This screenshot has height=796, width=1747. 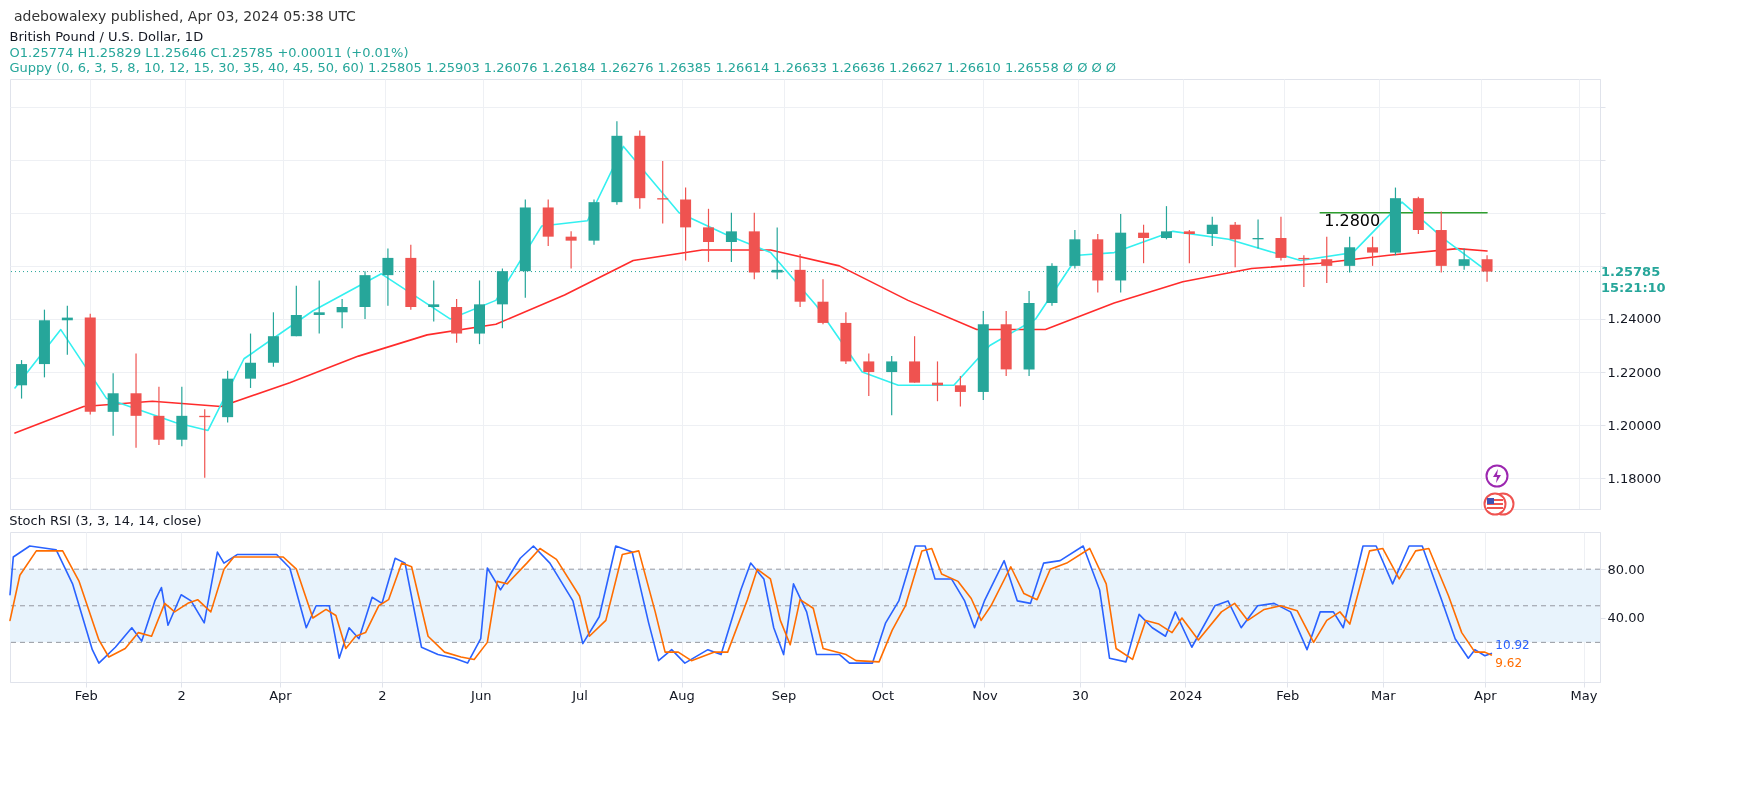 What do you see at coordinates (784, 695) in the screenshot?
I see `x-tick-label: Sep` at bounding box center [784, 695].